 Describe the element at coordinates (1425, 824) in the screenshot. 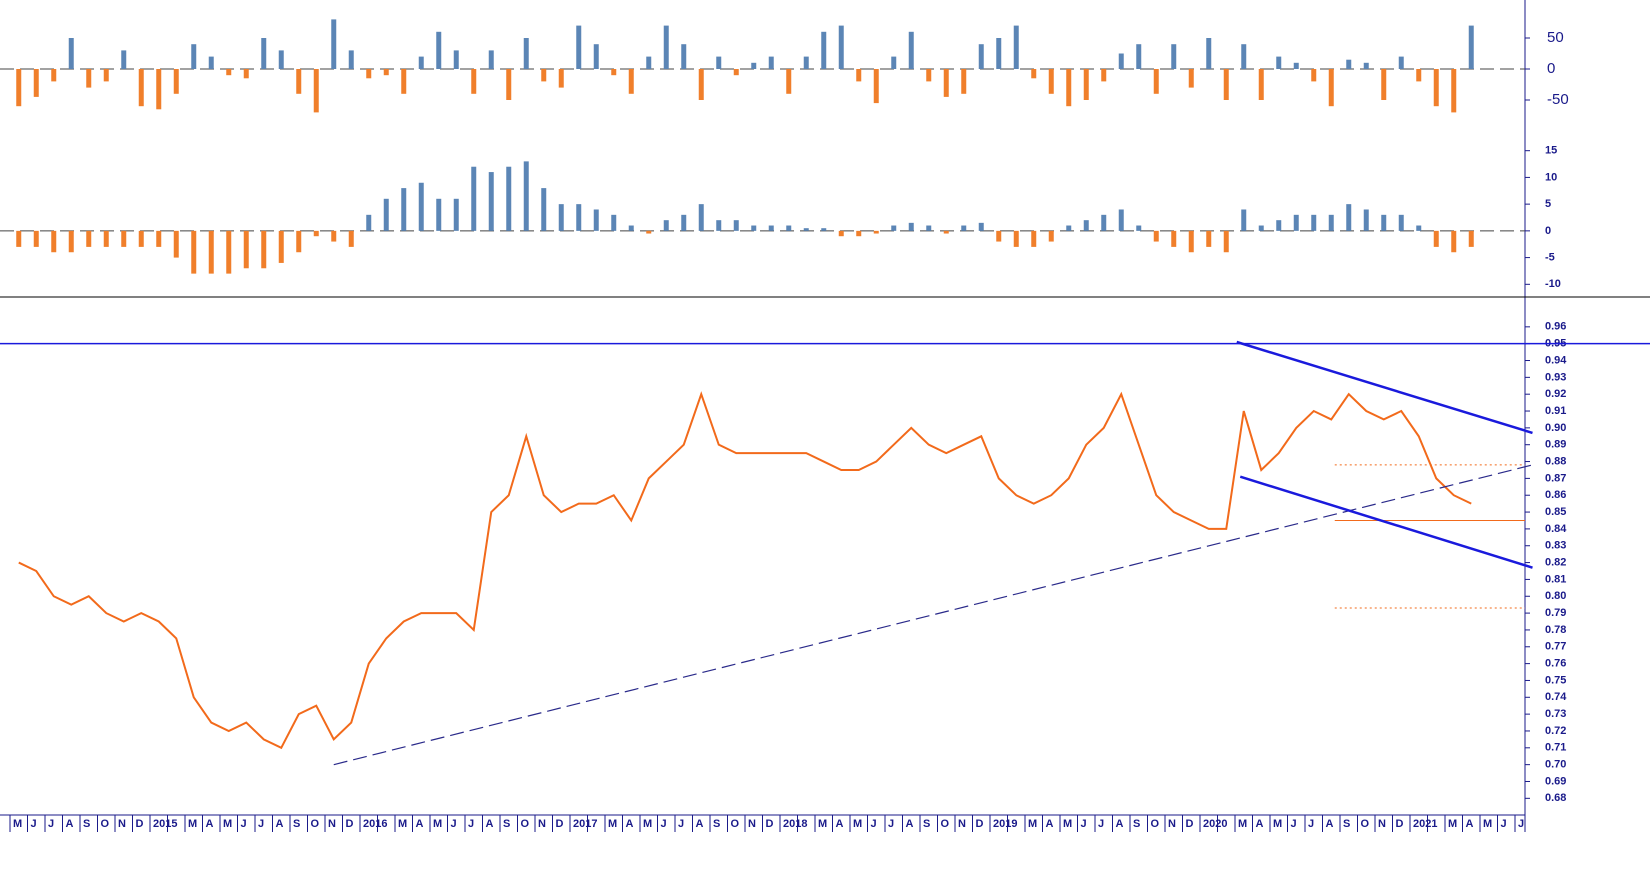

I see `x-tick-label: 2021` at that location.